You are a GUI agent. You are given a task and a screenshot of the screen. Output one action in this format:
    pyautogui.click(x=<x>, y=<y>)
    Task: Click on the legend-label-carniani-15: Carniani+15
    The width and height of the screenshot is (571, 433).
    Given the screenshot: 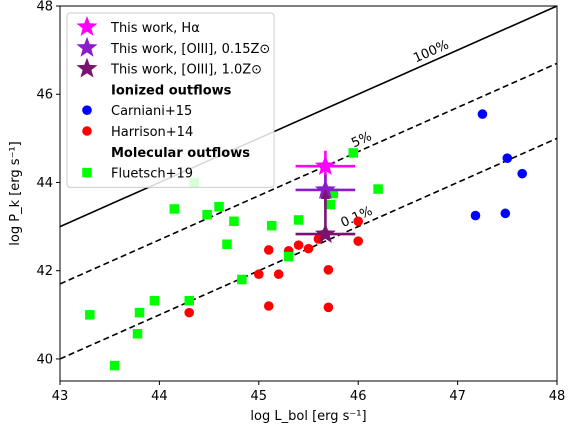 What is the action you would take?
    pyautogui.click(x=151, y=111)
    